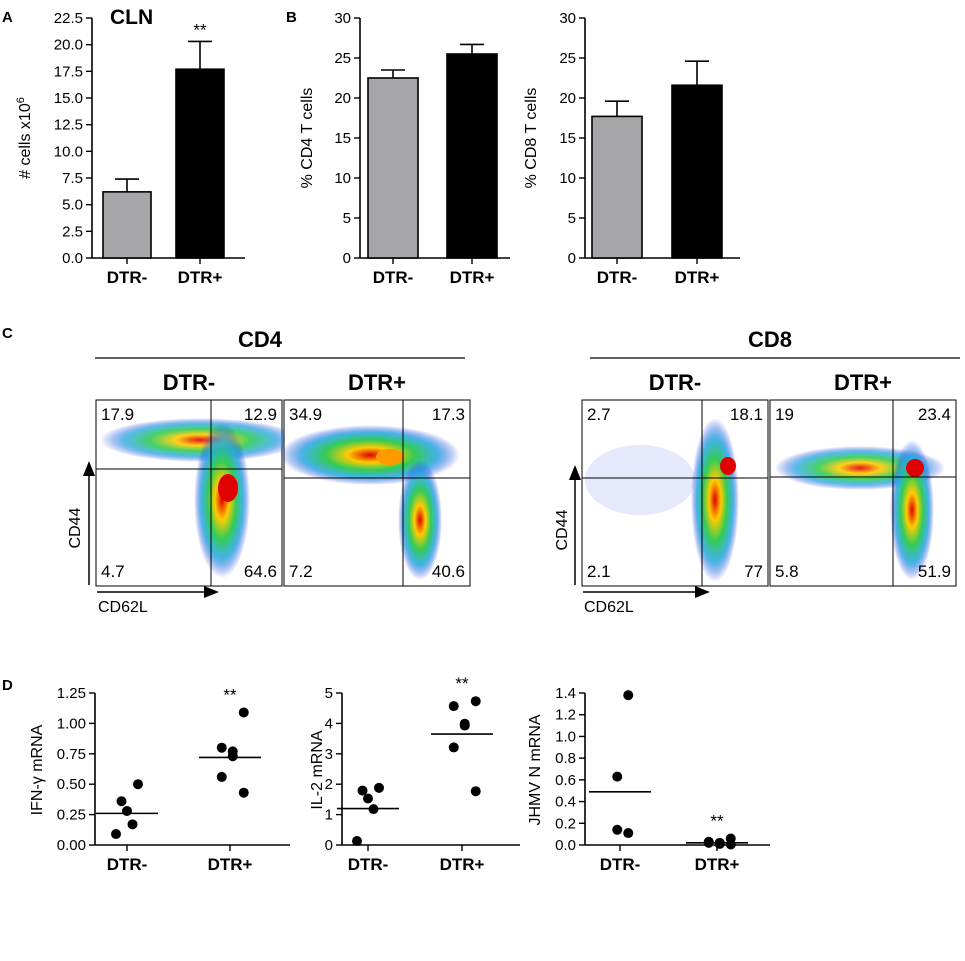 Image resolution: width=965 pixels, height=961 pixels. I want to click on quadrant-value: 23.4, so click(934, 414).